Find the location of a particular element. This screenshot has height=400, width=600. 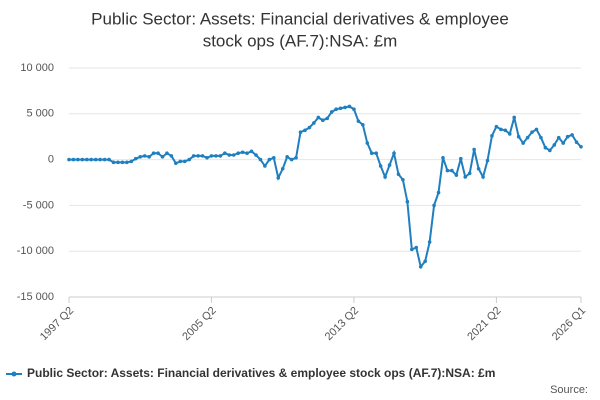

y-tick-label: -10 000 is located at coordinates (35, 251).